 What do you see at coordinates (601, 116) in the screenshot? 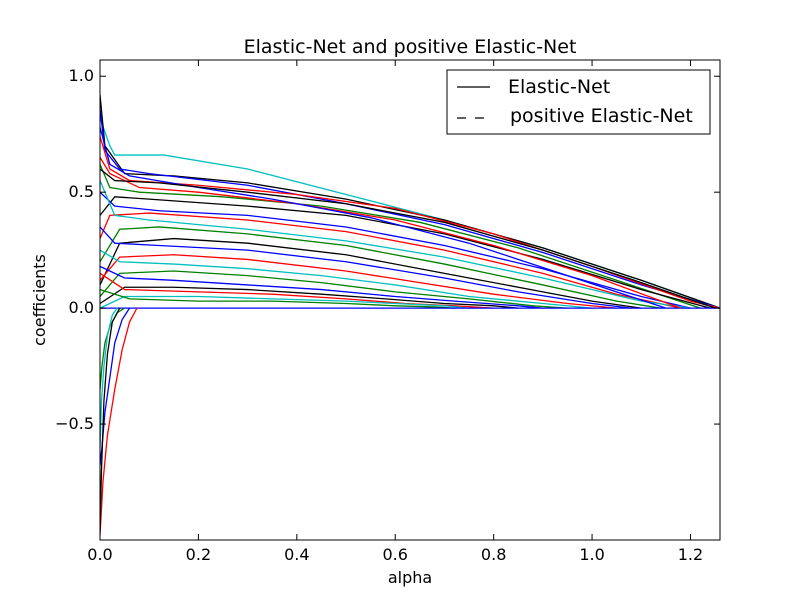
I see `legend-label-positive-elastic-net: positive Elastic-Net` at bounding box center [601, 116].